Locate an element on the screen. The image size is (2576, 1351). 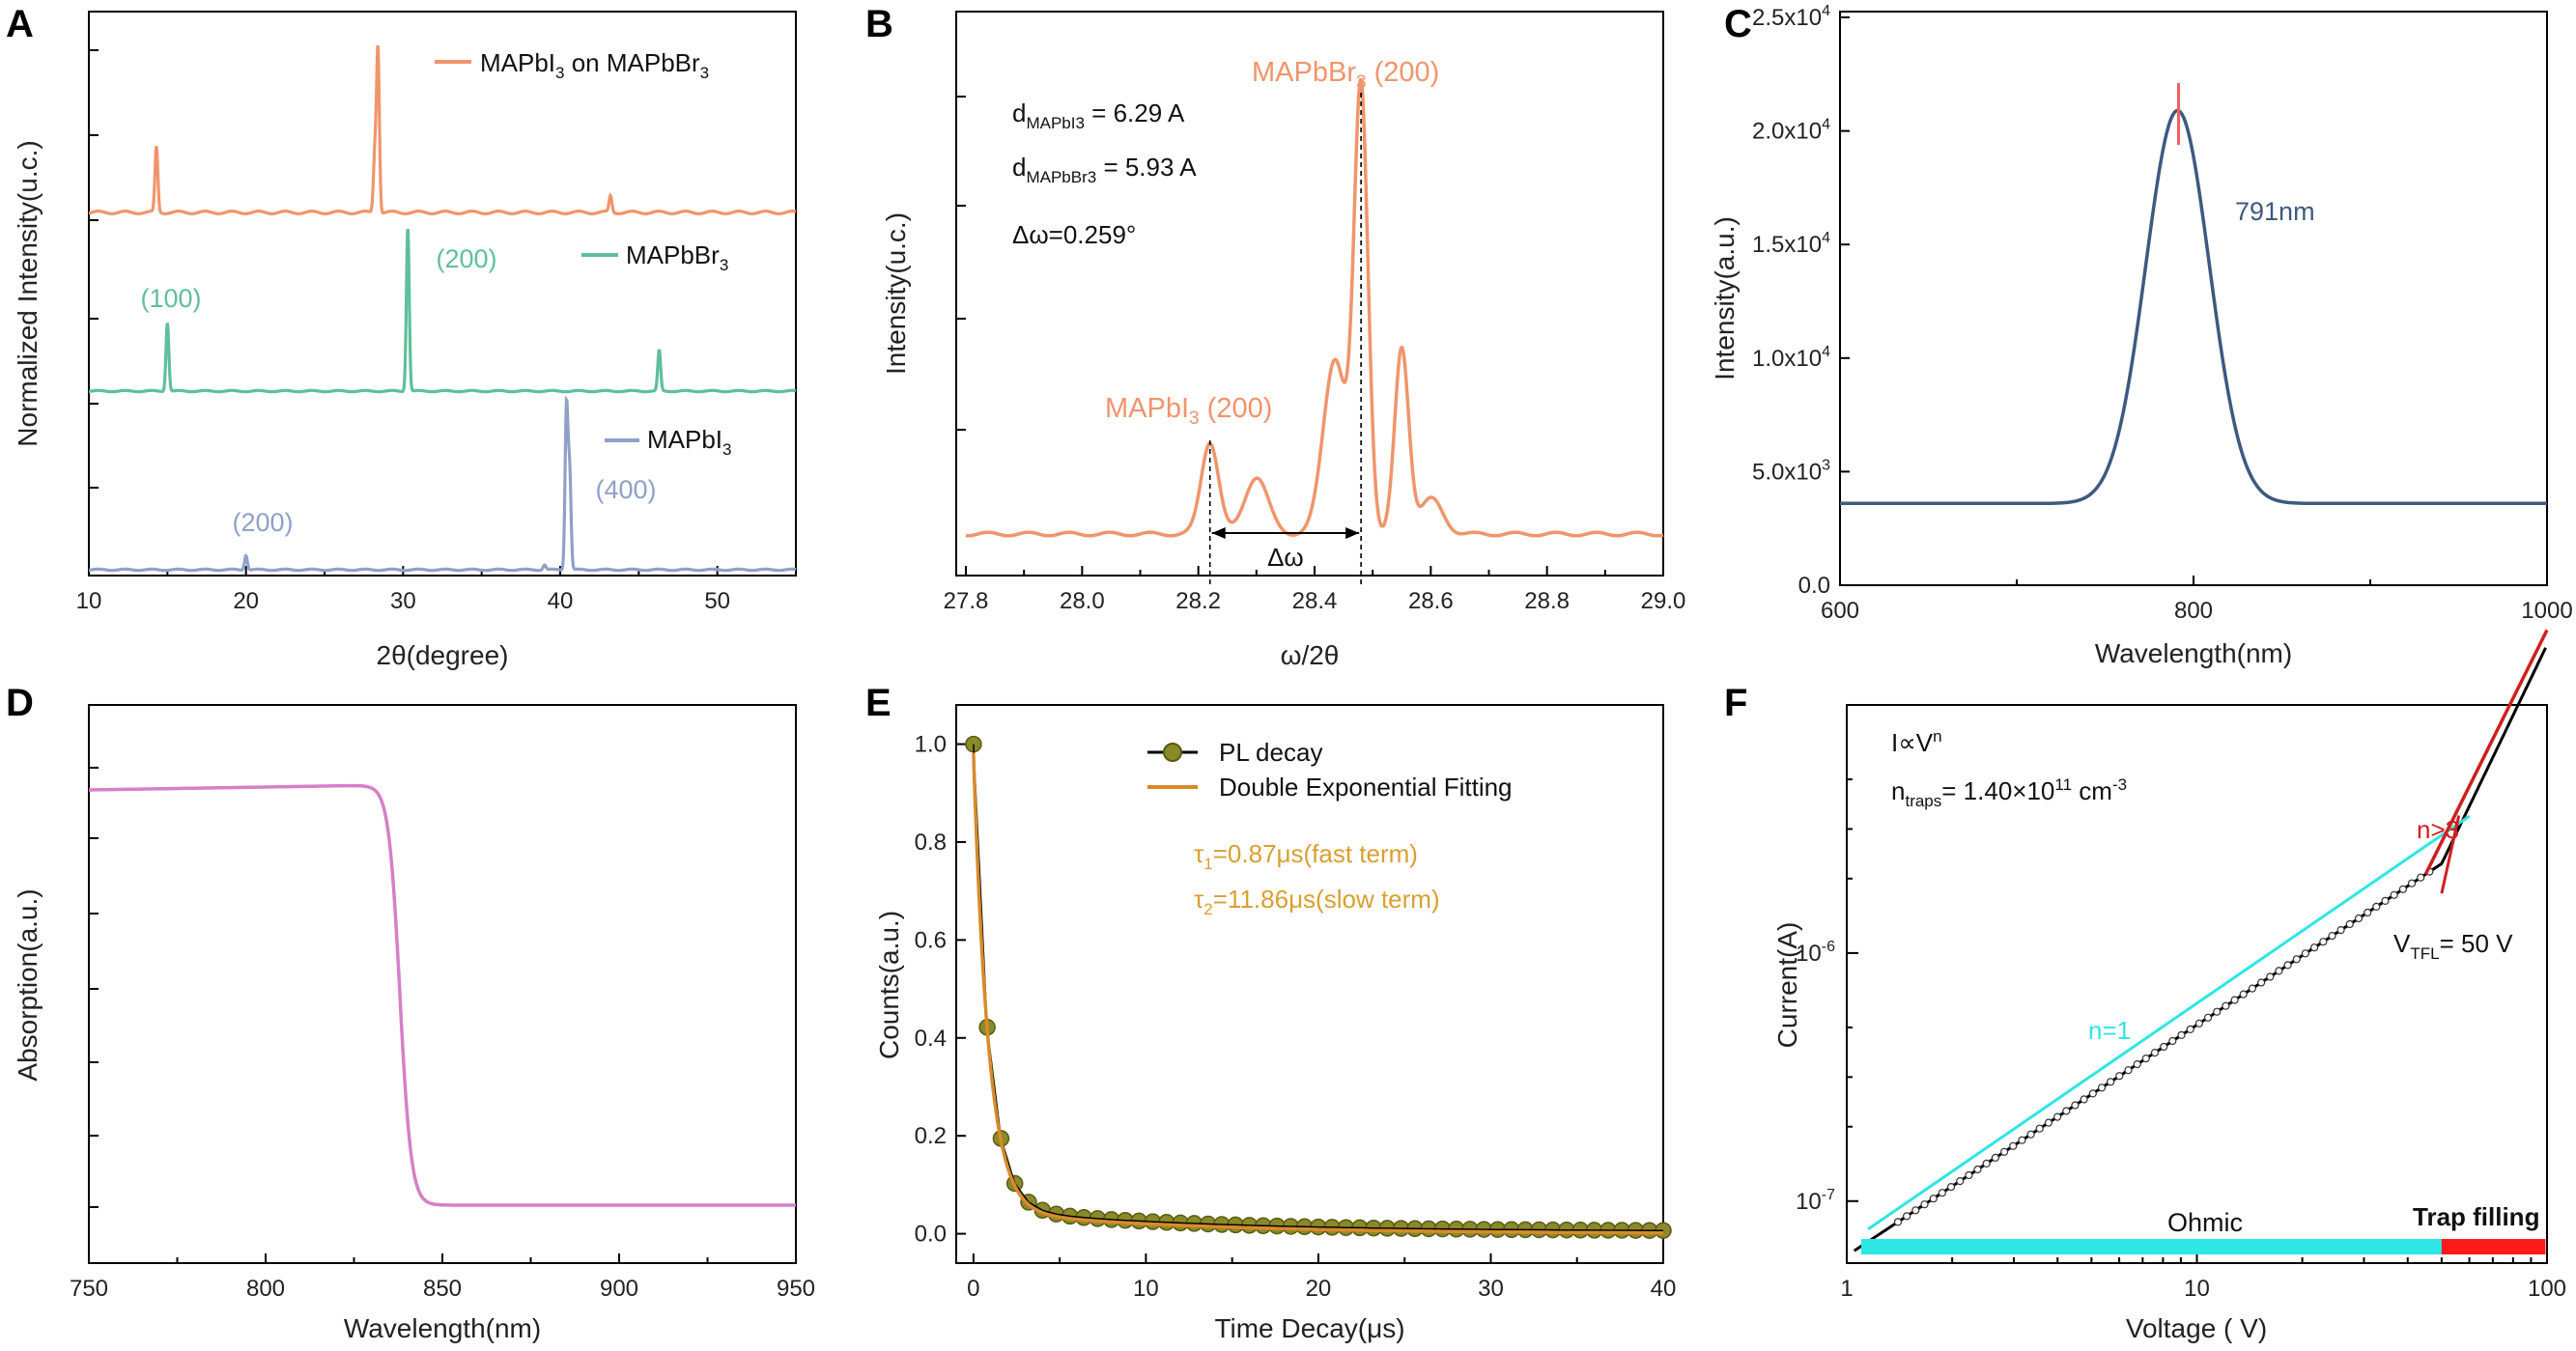
panel-d-xlabel: Wavelength(nm) is located at coordinates (442, 1328).